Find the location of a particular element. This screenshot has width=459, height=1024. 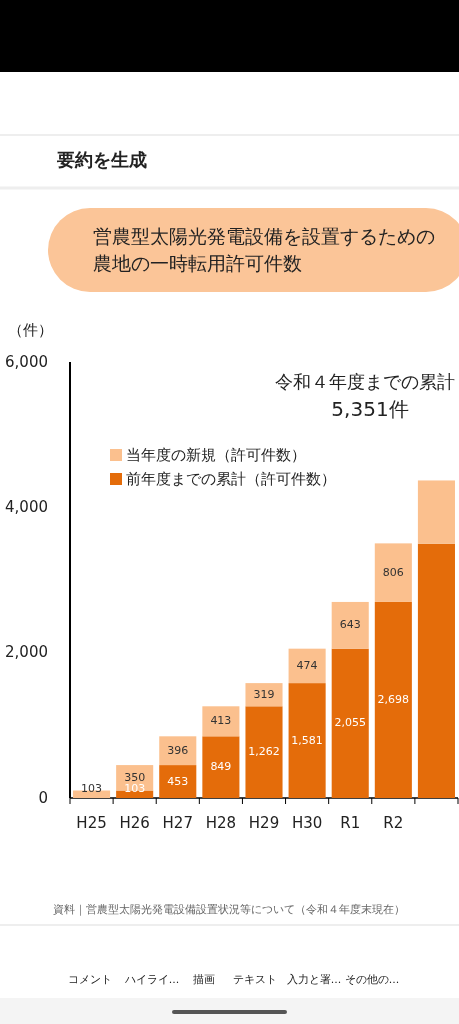

x-tick-label: H28 is located at coordinates (221, 822).